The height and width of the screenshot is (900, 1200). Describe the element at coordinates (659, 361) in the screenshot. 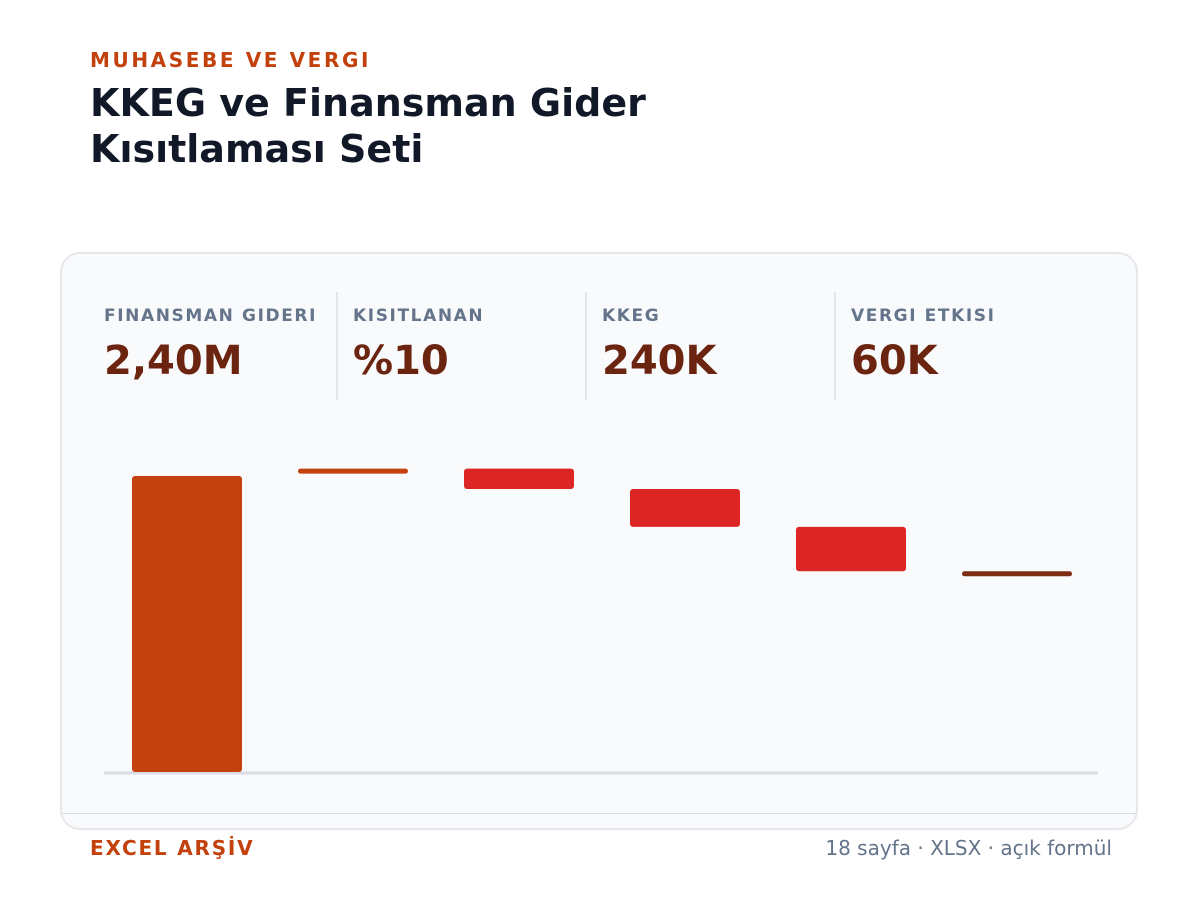

I see `kpi-value: 240K` at that location.